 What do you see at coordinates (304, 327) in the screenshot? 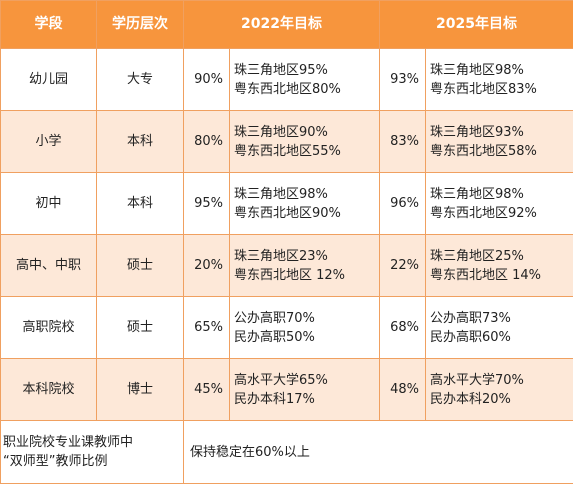
I see `detail-2022-cell: 公办高职70% 民办高职50%` at bounding box center [304, 327].